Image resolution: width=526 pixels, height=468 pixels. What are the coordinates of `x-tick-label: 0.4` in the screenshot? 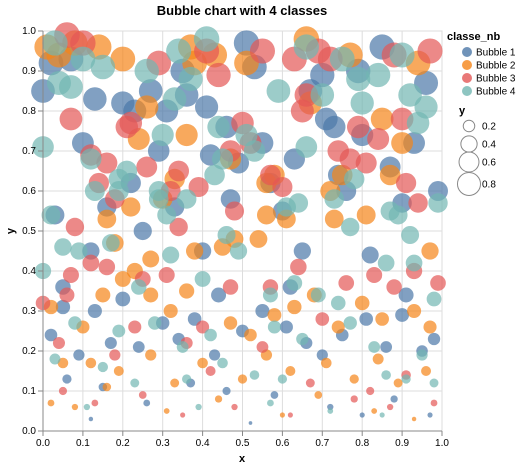 It's located at (203, 443).